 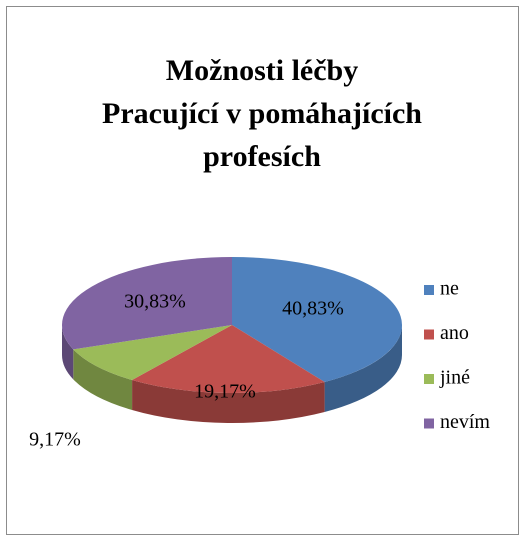 I want to click on data-label: 19,17%, so click(x=225, y=392).